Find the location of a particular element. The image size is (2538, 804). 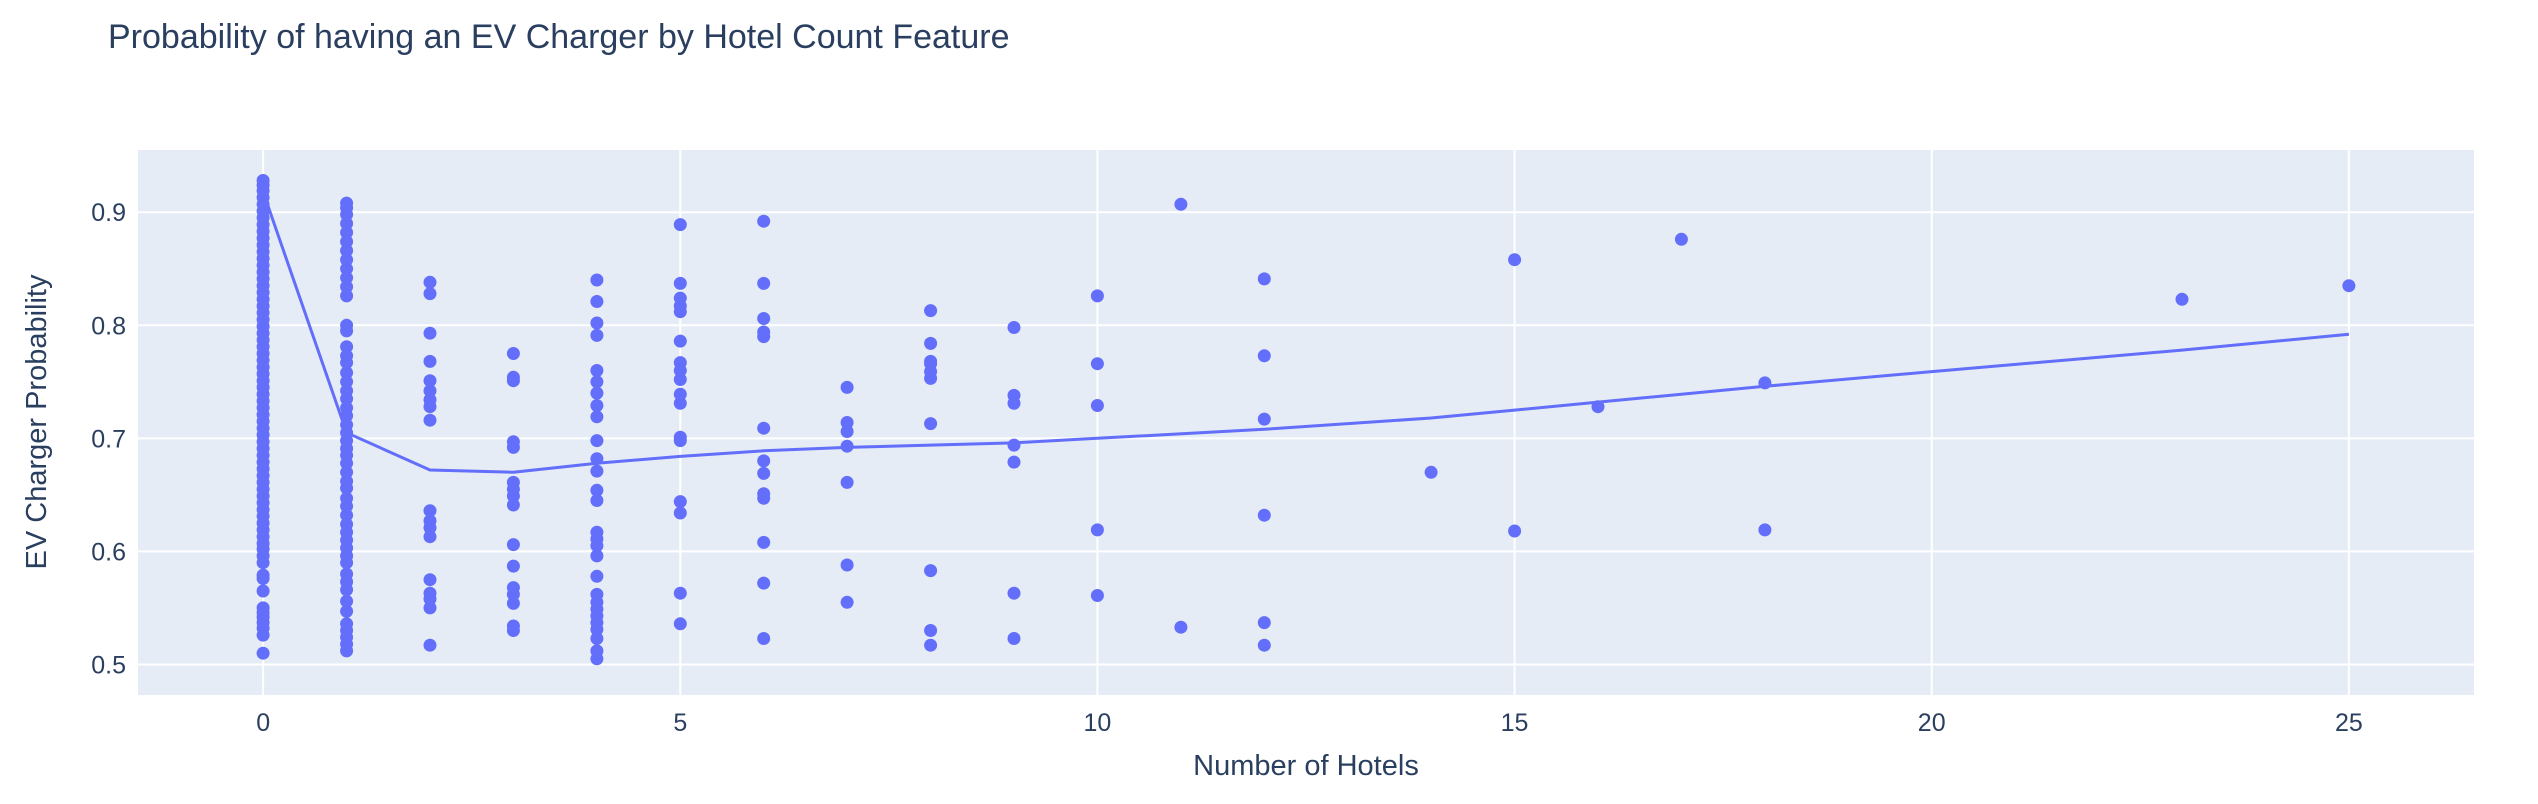

x-tick-label: 10 is located at coordinates (1098, 723).